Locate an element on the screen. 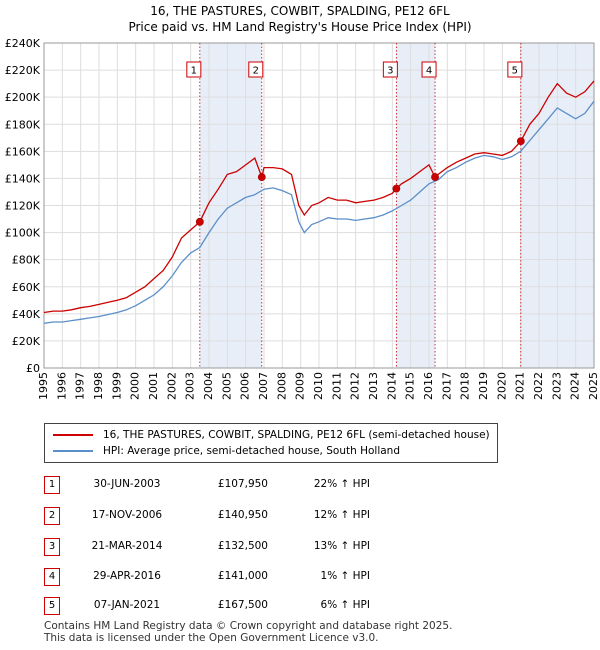 Image resolution: width=600 pixels, height=650 pixels. x-tick-label: 2024 is located at coordinates (575, 386).